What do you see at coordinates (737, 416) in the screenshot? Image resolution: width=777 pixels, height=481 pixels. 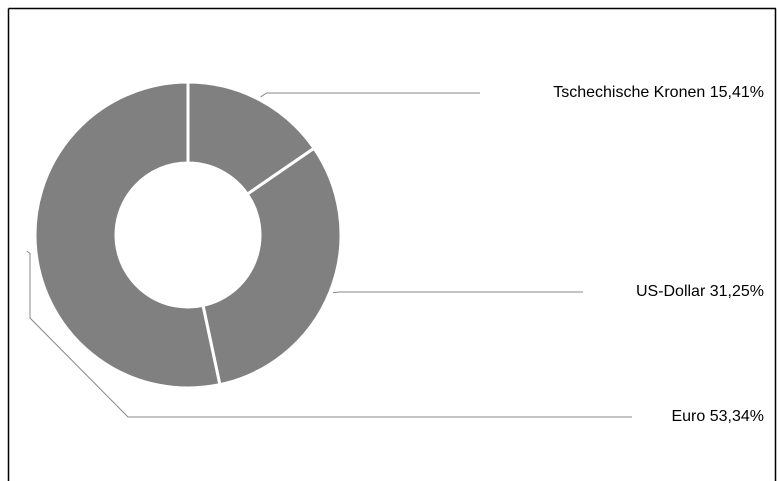 I see `slice-value: 53,34%` at bounding box center [737, 416].